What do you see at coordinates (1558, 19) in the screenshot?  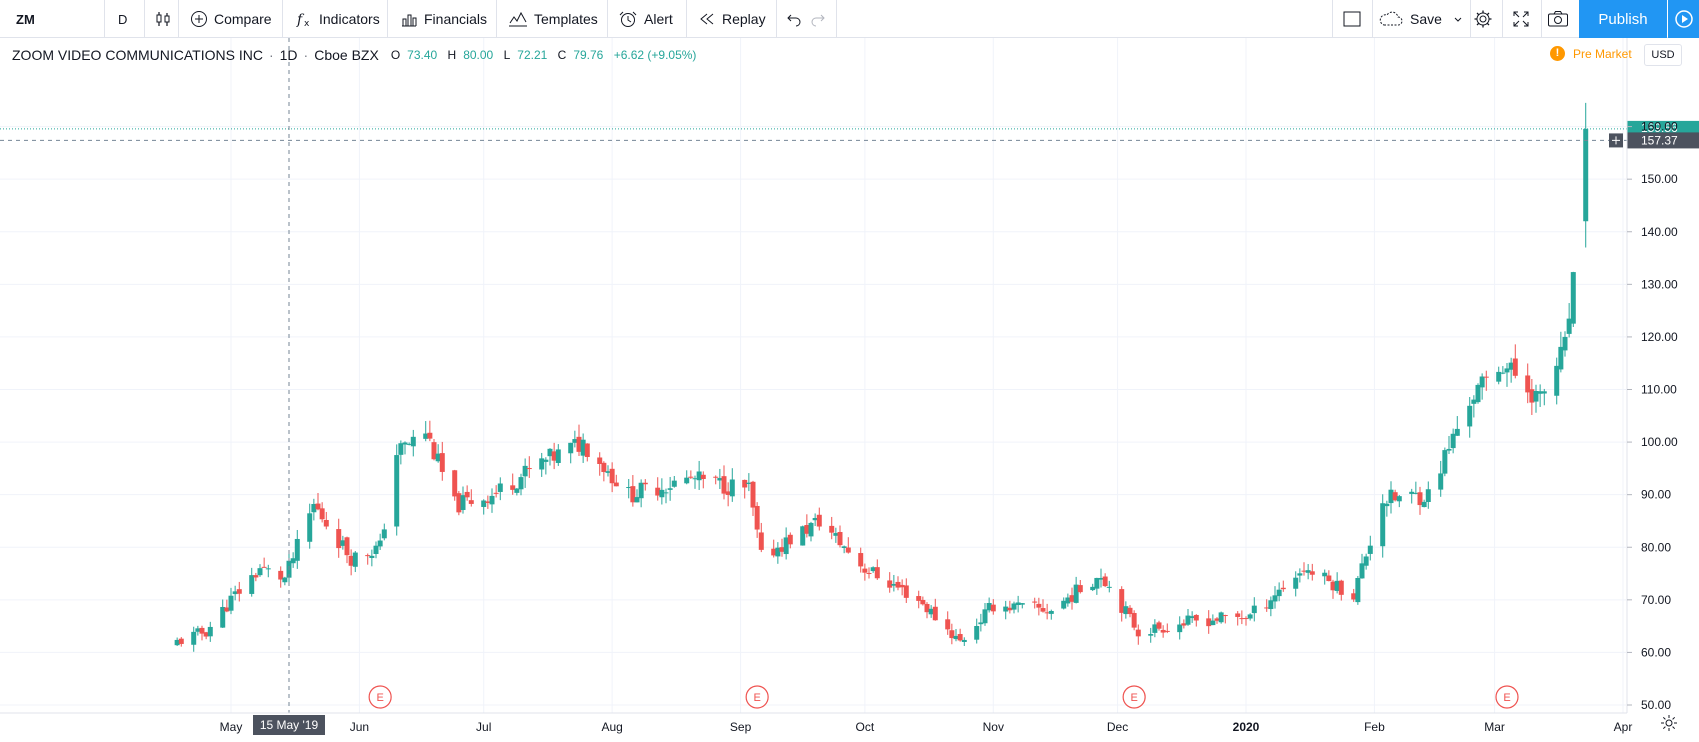 I see `camera-icon` at bounding box center [1558, 19].